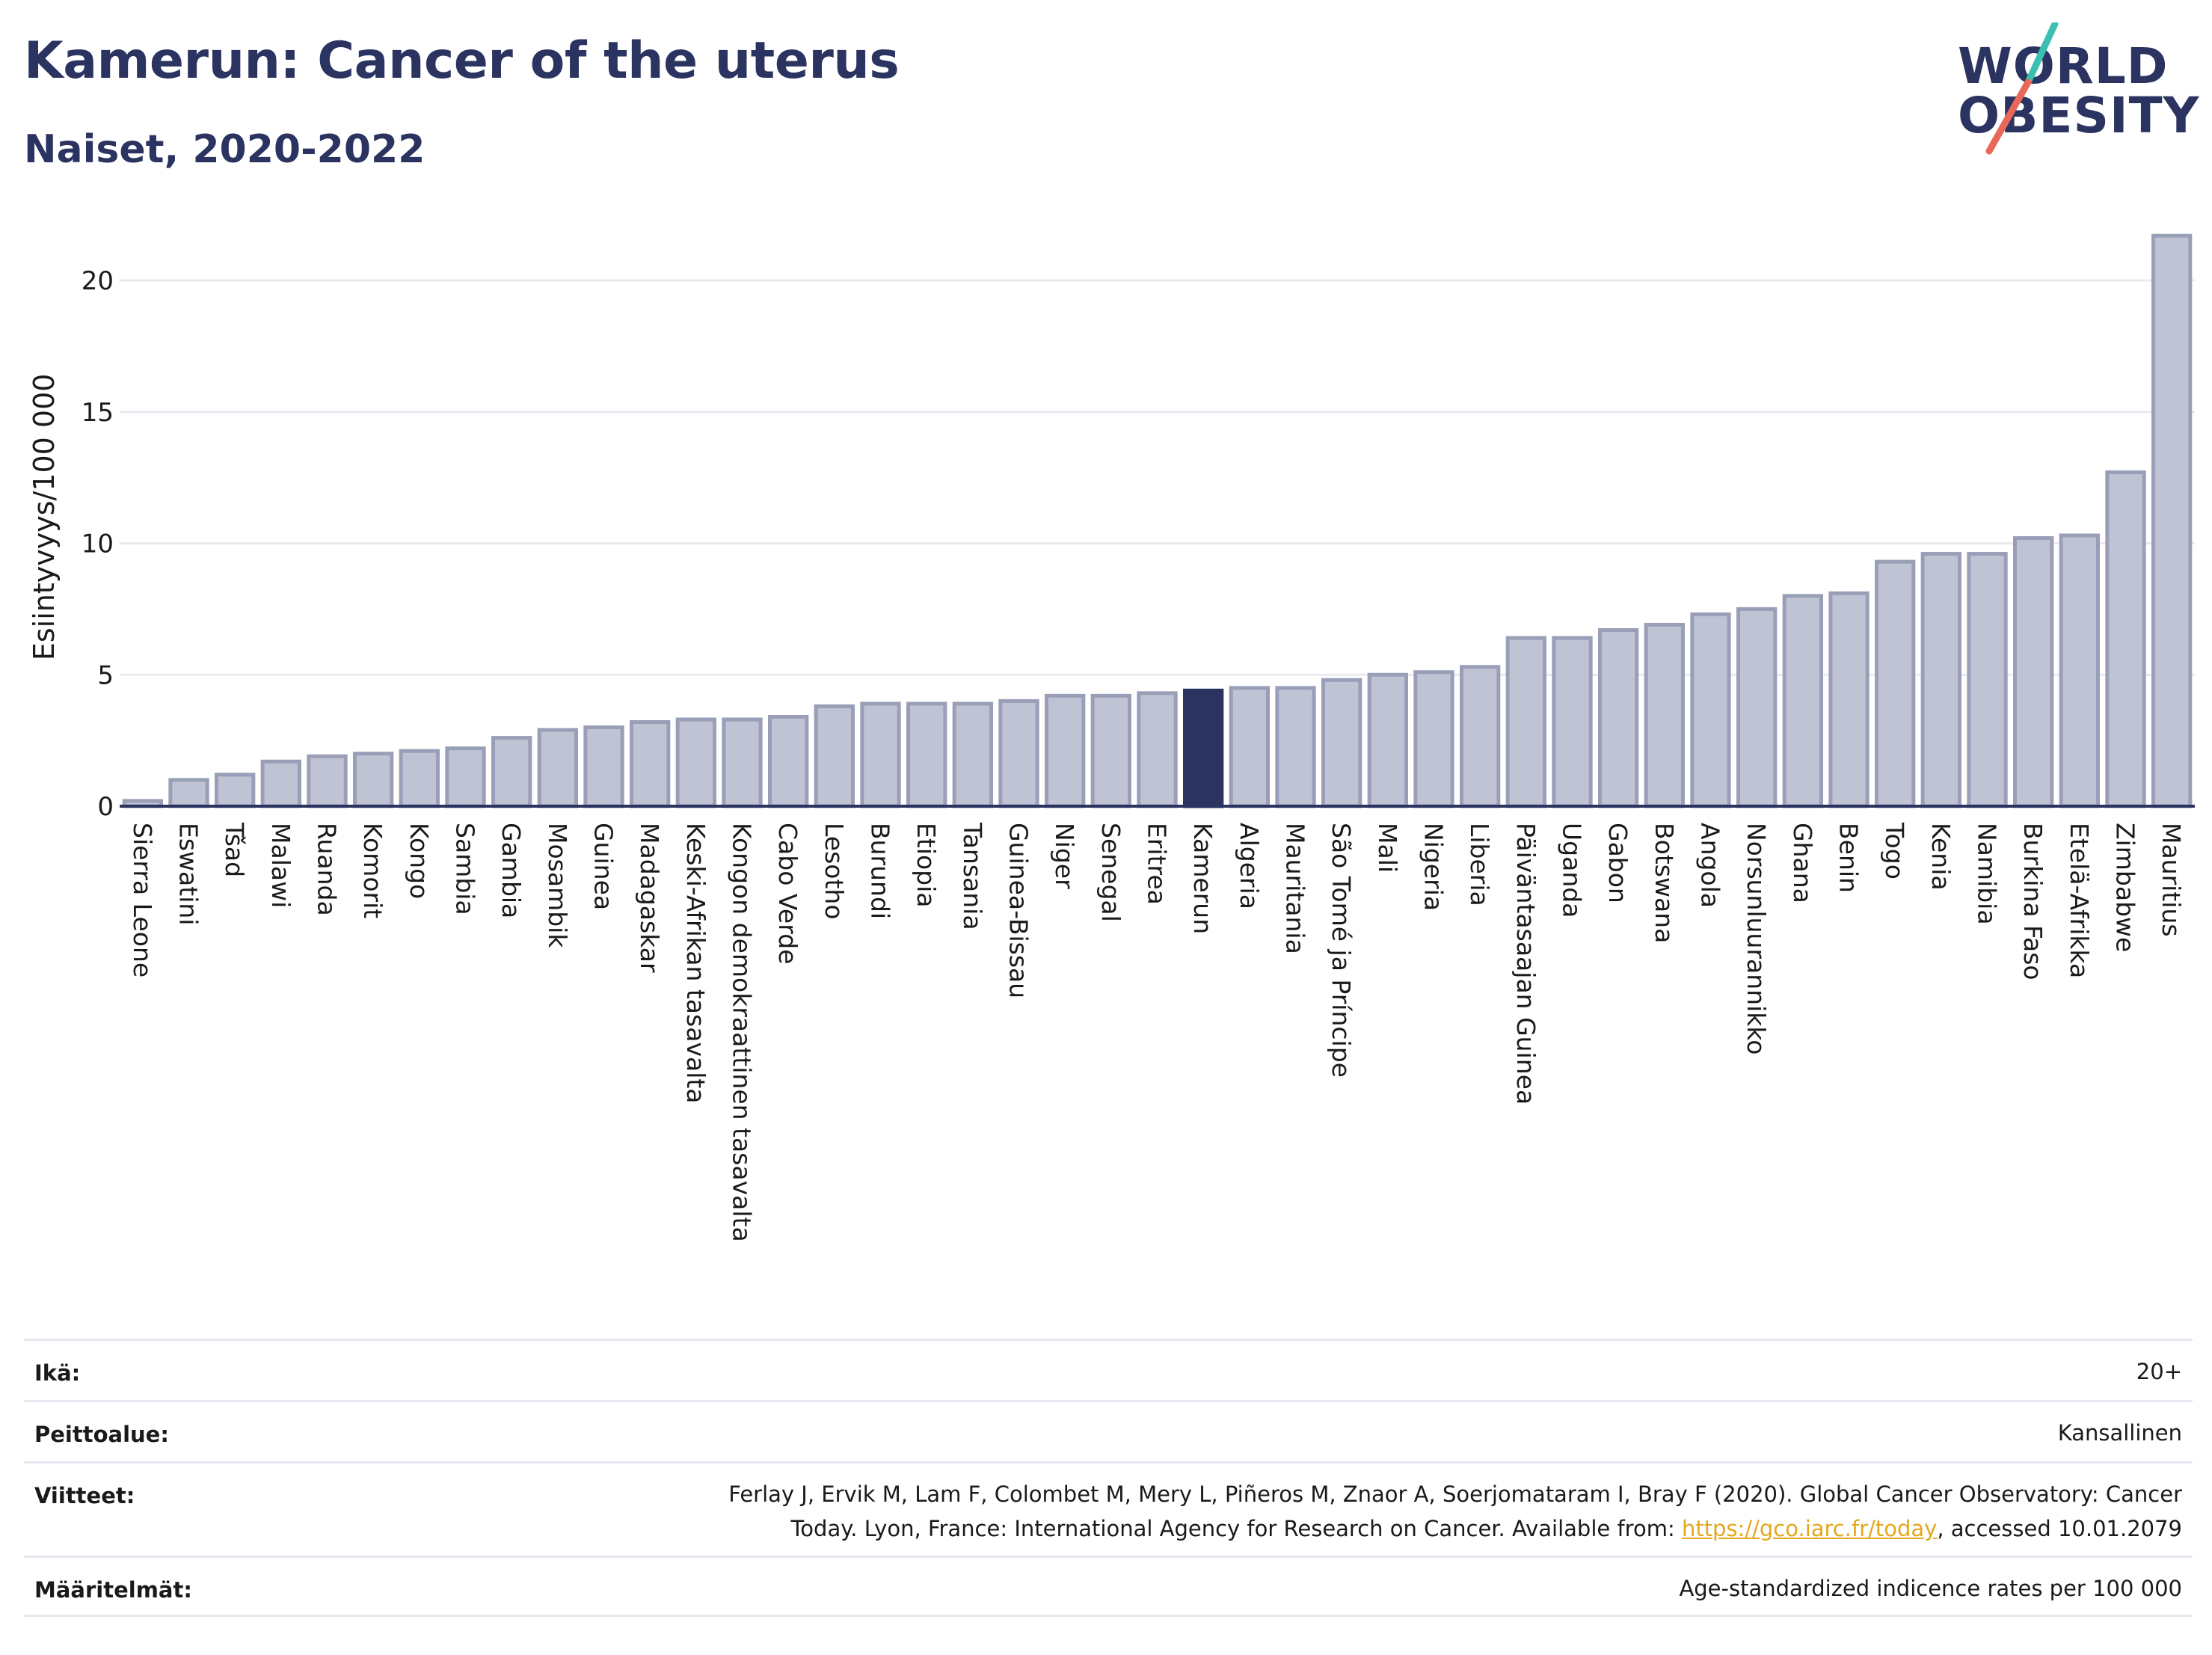  What do you see at coordinates (1202, 878) in the screenshot?
I see `x-tick-label: Kamerun` at bounding box center [1202, 878].